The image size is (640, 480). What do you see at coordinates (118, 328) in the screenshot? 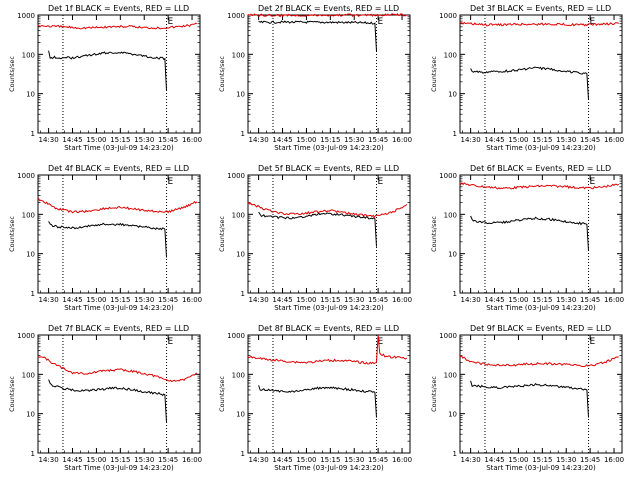
I see `chart-title: Det 7f BLACK = Events, RED = LLD` at bounding box center [118, 328].